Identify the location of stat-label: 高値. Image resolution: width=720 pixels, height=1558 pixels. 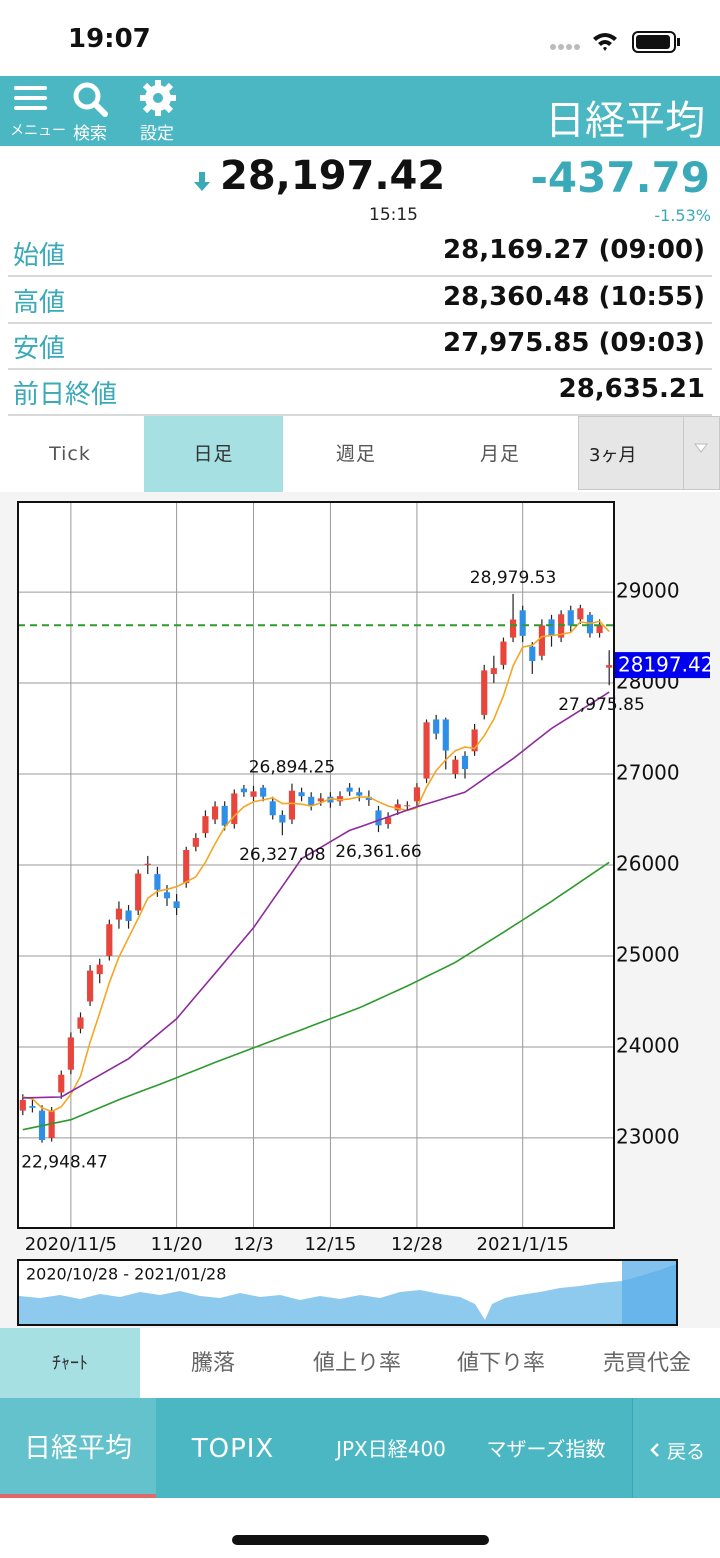
(39, 303).